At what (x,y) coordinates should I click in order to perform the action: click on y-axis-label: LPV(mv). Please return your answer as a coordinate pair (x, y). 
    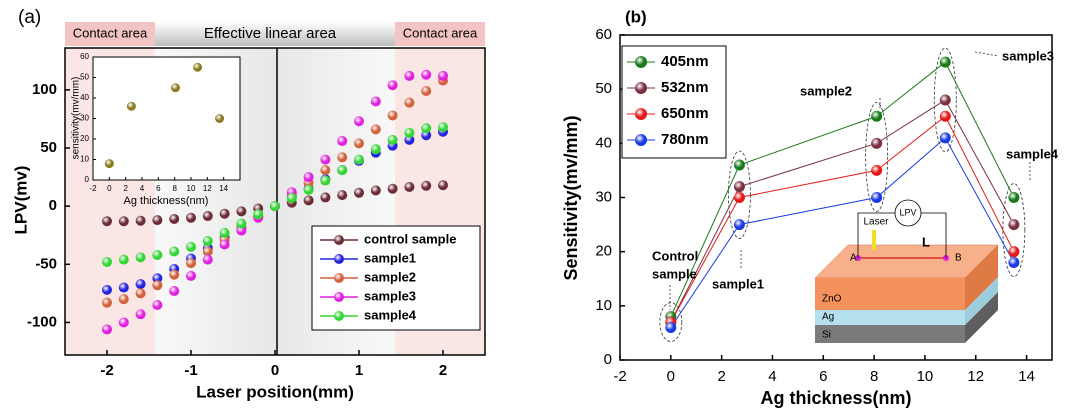
    Looking at the image, I should click on (20, 200).